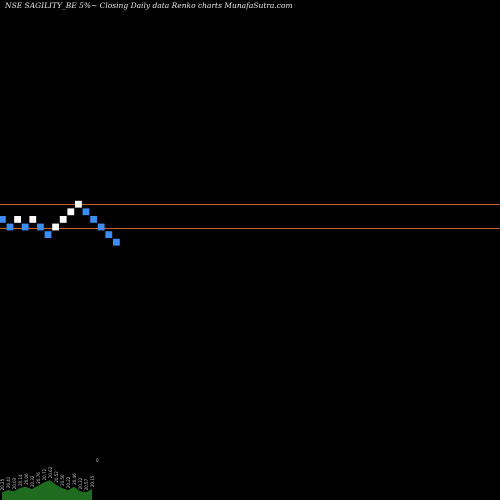 The image size is (500, 500). What do you see at coordinates (44, 474) in the screenshot?
I see `volume-label: 20.72` at bounding box center [44, 474].